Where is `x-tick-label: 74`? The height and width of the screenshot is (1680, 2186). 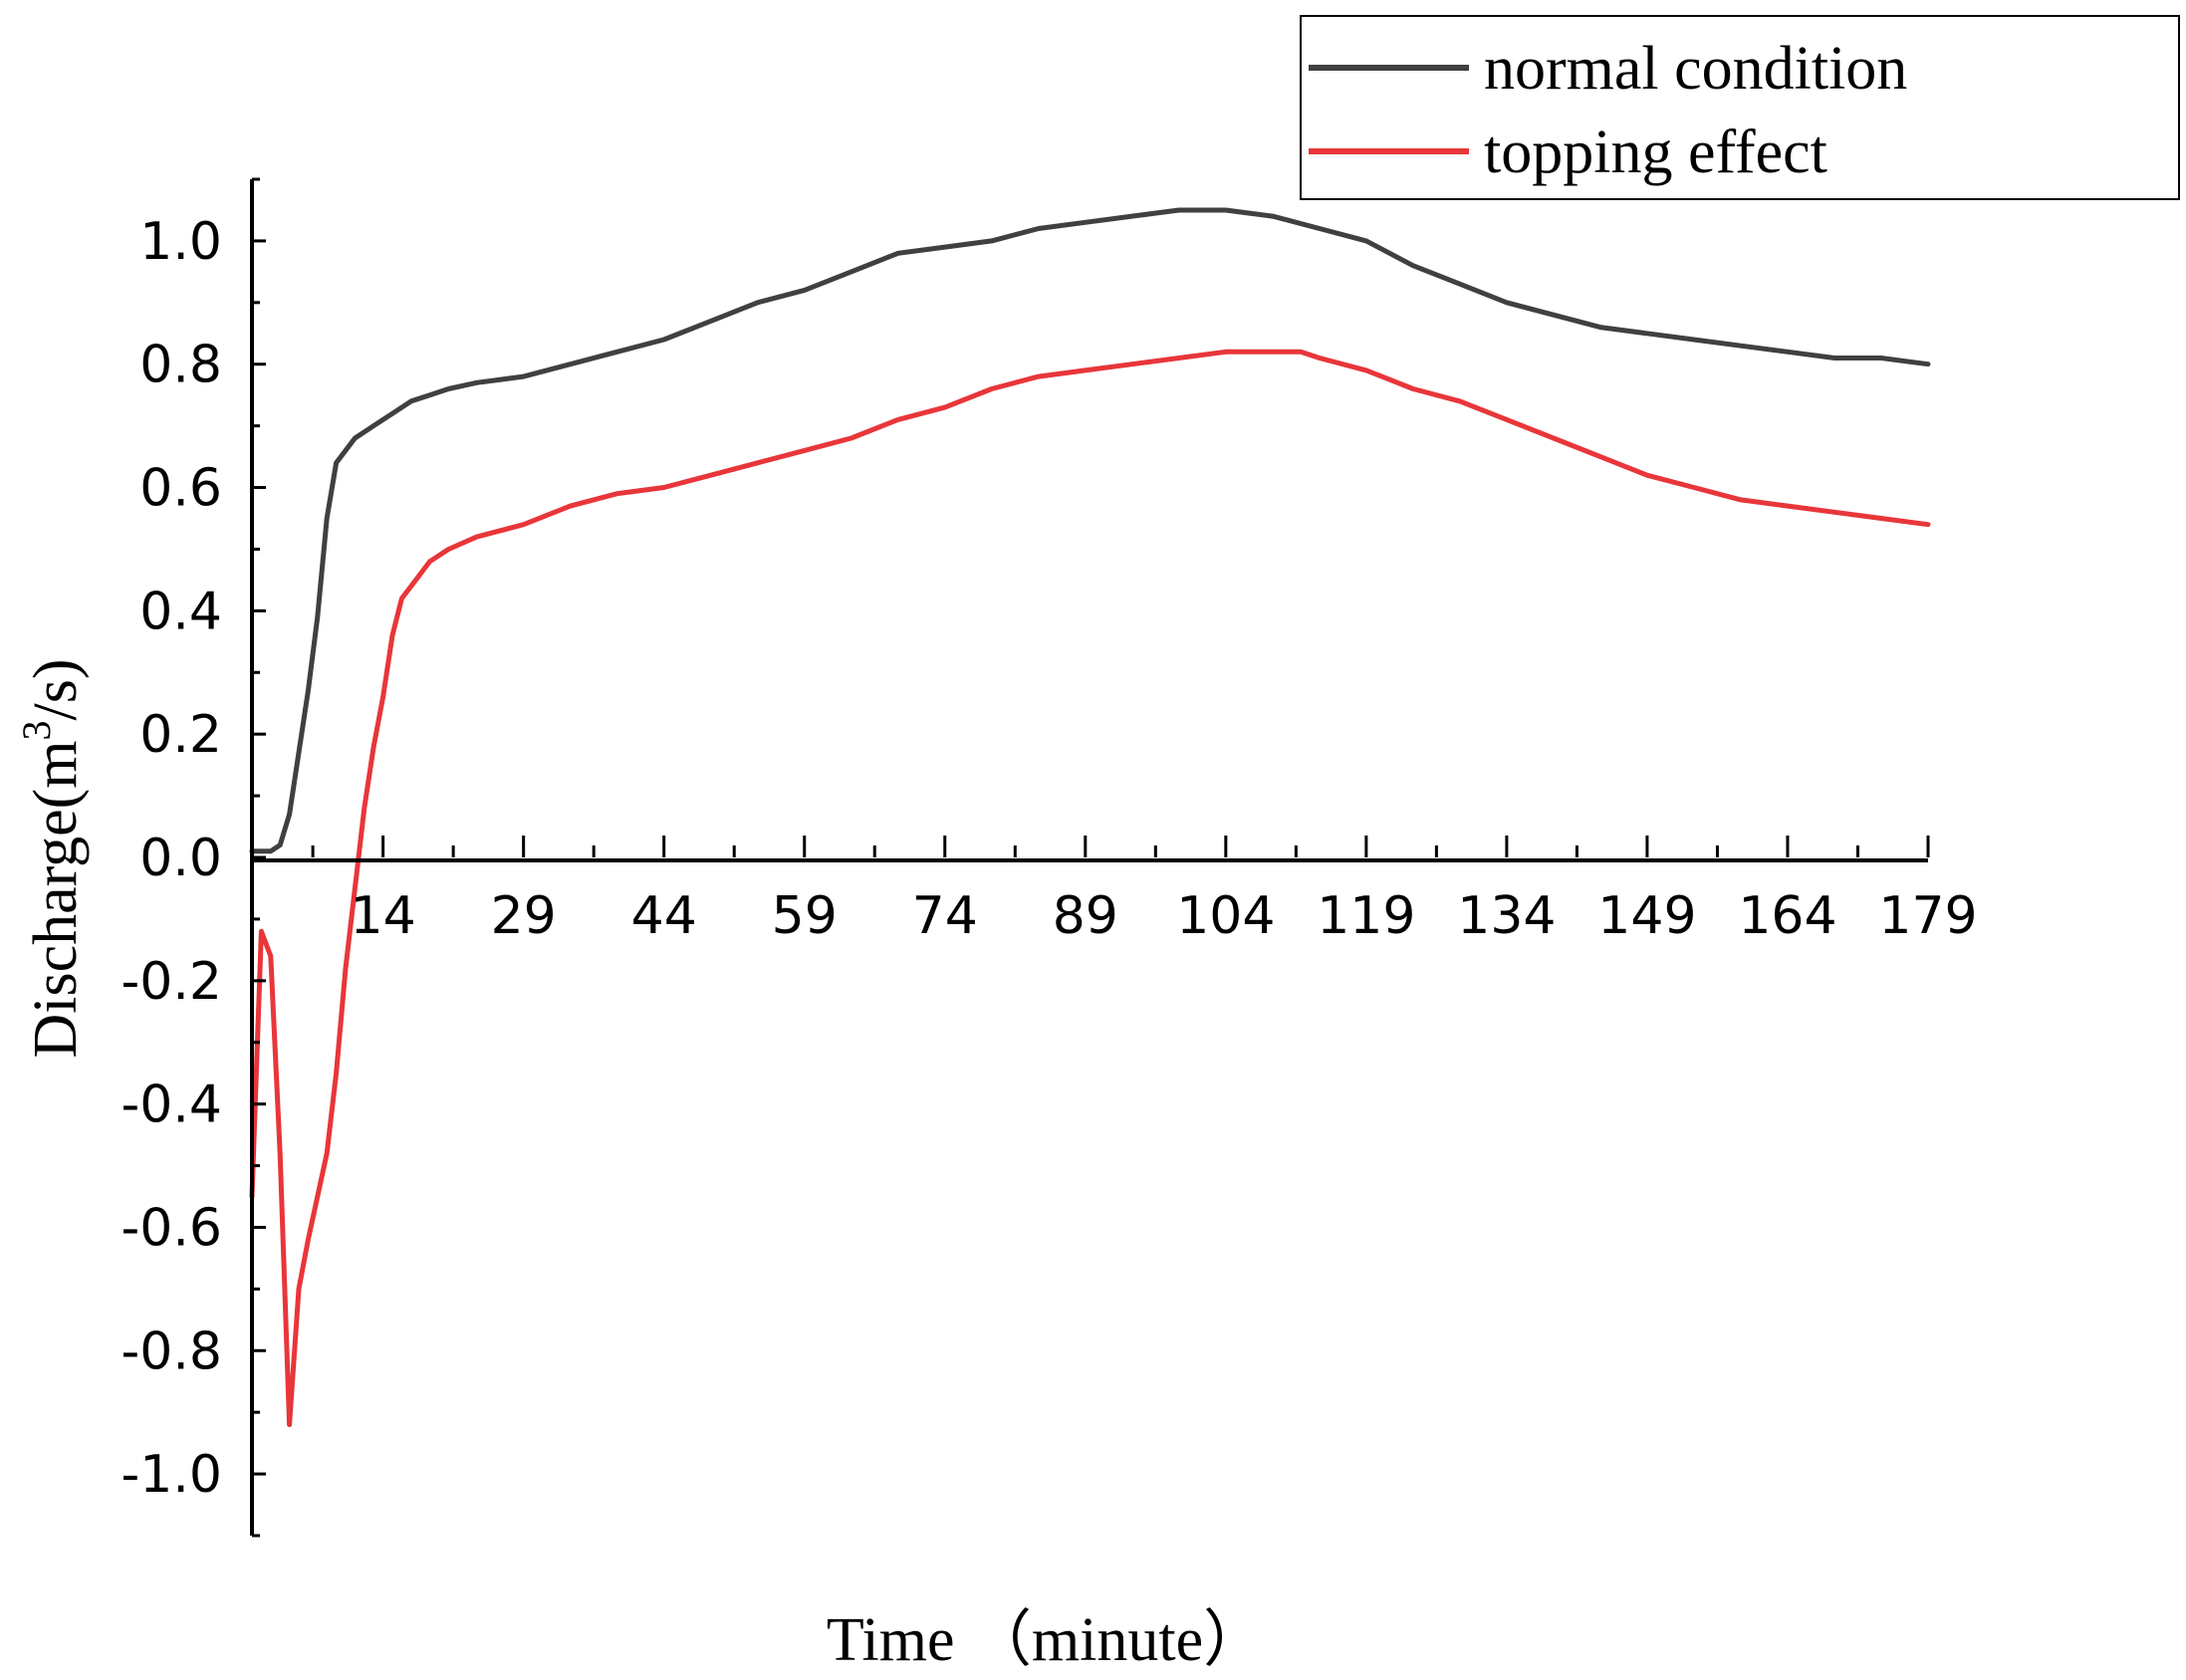 x-tick-label: 74 is located at coordinates (945, 916).